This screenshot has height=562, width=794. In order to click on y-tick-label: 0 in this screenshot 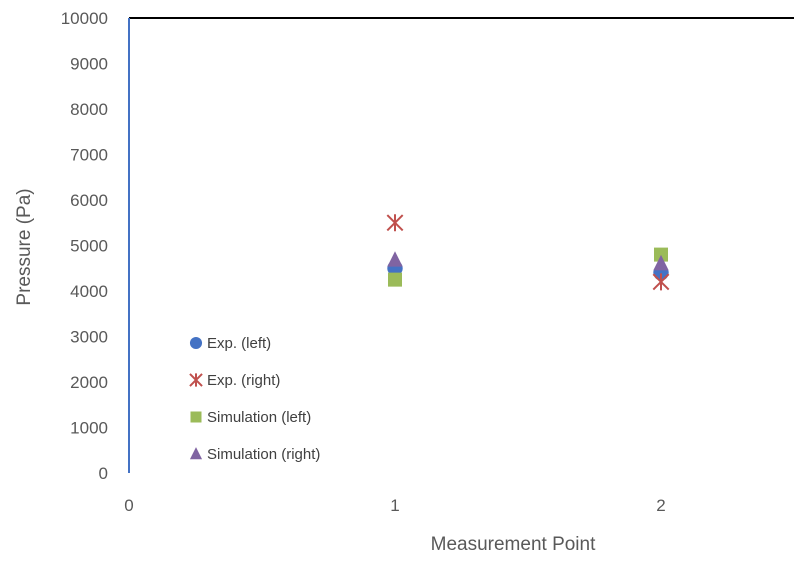, I will do `click(103, 473)`.